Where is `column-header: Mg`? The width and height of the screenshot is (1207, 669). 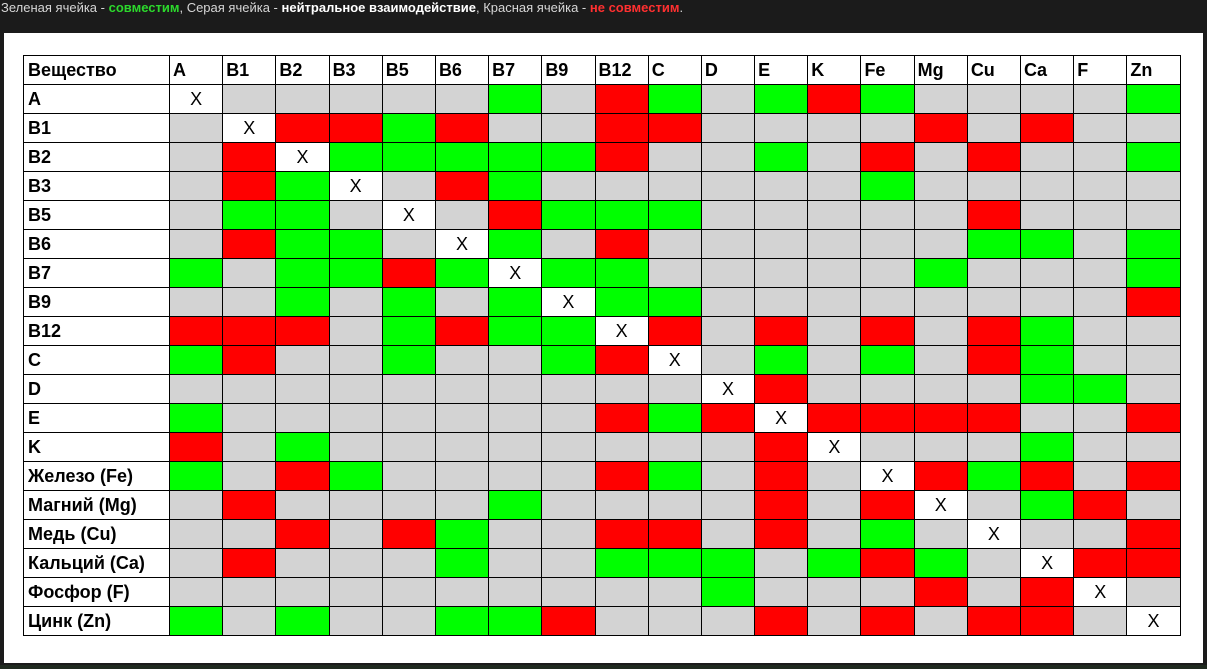
column-header: Mg is located at coordinates (940, 70).